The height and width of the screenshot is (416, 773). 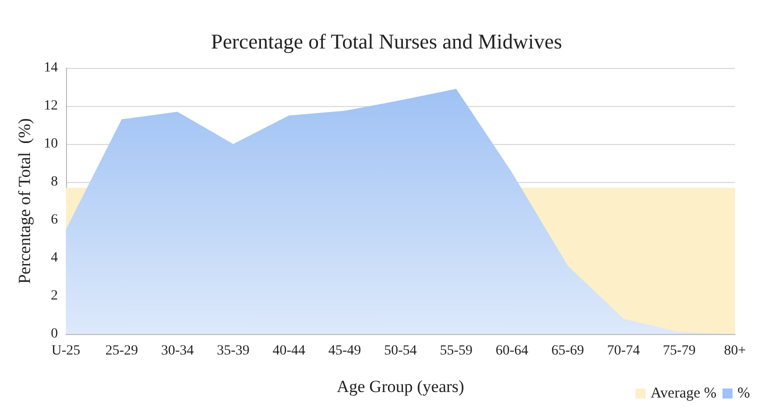 I want to click on x-axis-title: Age Group (years), so click(x=400, y=386).